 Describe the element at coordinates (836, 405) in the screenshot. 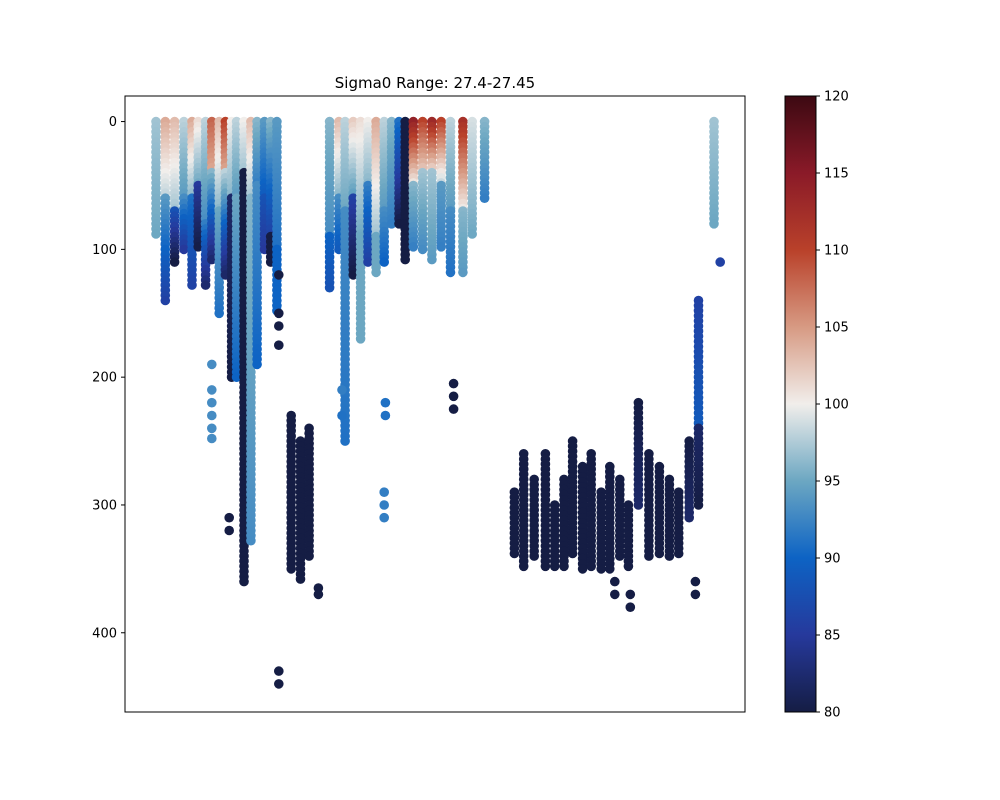

I see `colorbar-tick-label: 100` at that location.